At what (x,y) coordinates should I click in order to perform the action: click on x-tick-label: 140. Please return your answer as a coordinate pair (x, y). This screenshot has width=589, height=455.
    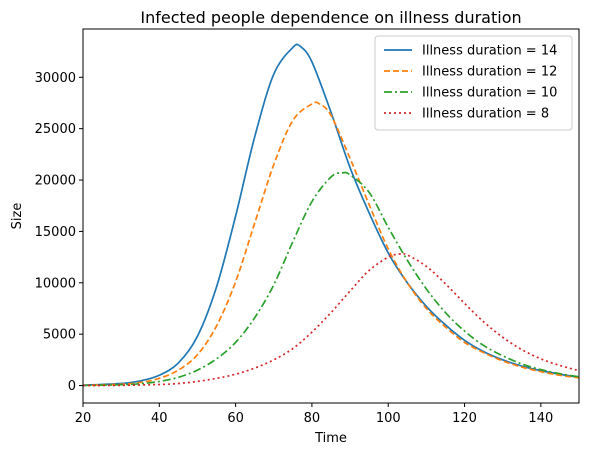
    Looking at the image, I should click on (540, 418).